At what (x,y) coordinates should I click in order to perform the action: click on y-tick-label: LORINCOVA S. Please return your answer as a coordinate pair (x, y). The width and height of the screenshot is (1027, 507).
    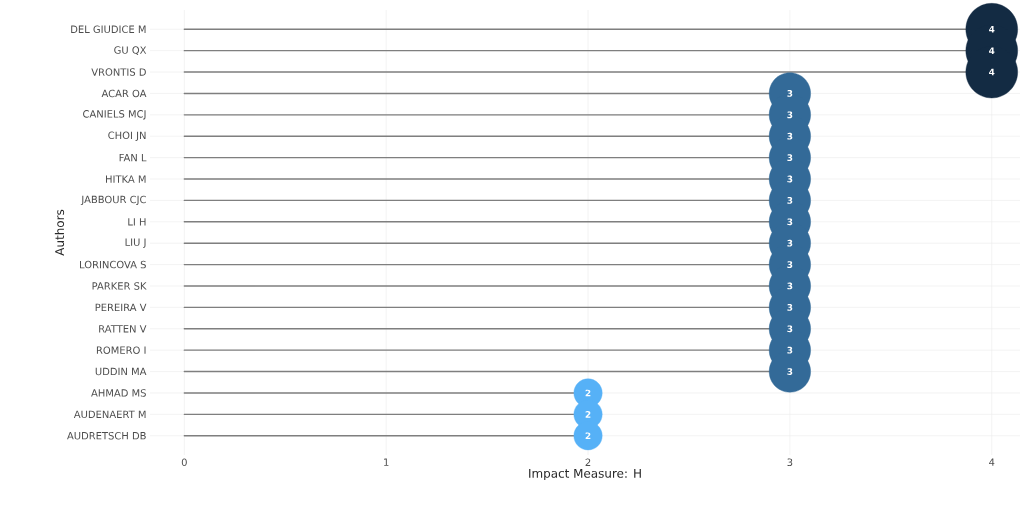
    Looking at the image, I should click on (113, 264).